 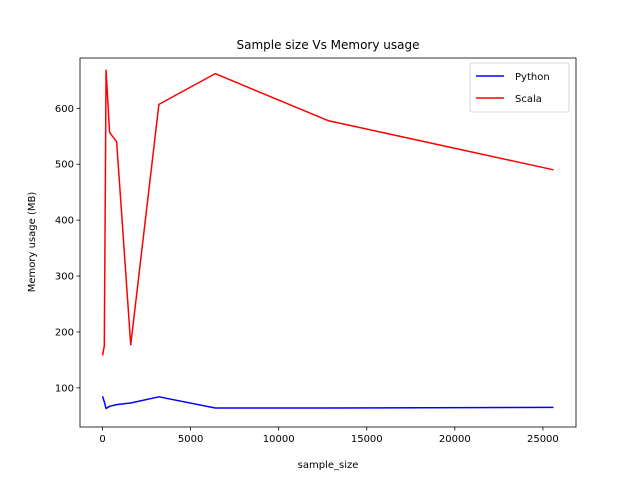 I want to click on series-line-python, so click(x=327, y=403).